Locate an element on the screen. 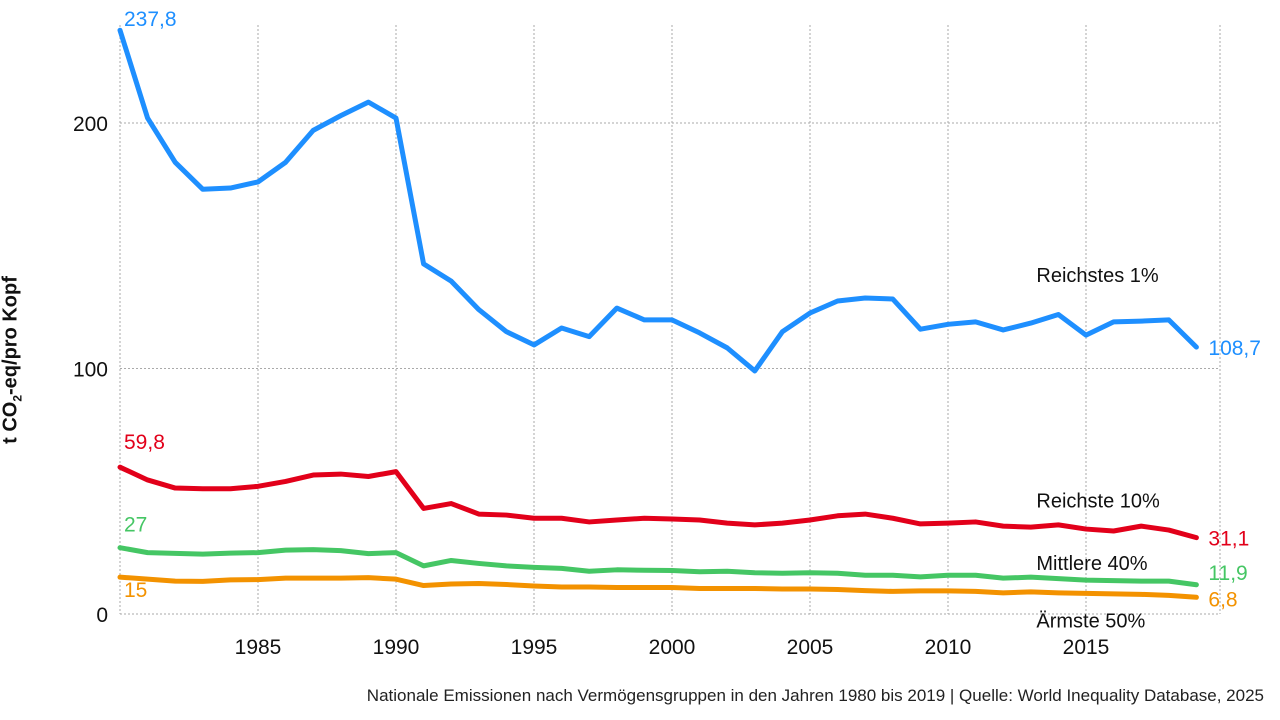  x-tick-label: 2010 is located at coordinates (948, 647).